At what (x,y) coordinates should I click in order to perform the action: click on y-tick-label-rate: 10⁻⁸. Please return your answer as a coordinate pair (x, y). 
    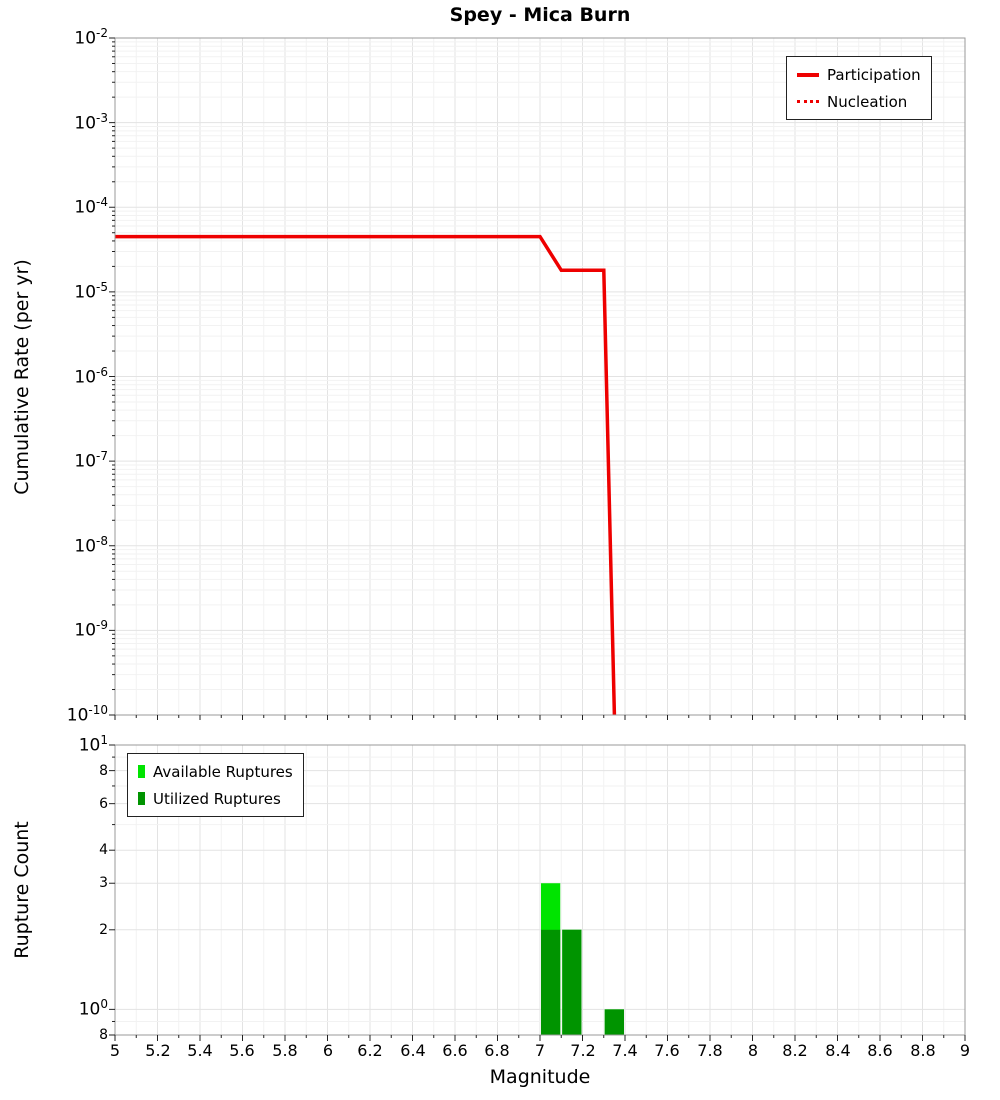
    Looking at the image, I should click on (91, 545).